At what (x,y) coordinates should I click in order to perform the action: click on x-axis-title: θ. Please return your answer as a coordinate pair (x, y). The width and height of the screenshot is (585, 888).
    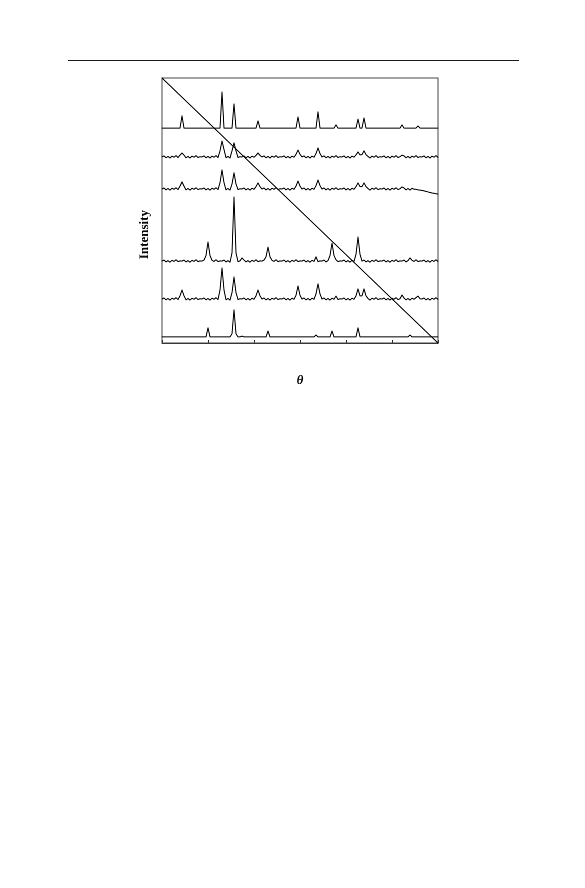
    Looking at the image, I should click on (300, 379).